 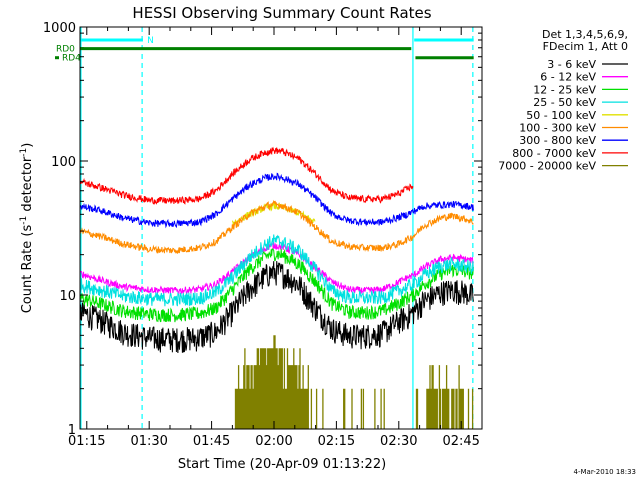 I want to click on legend-label-7: 800 - 7000 keV, so click(x=554, y=153).